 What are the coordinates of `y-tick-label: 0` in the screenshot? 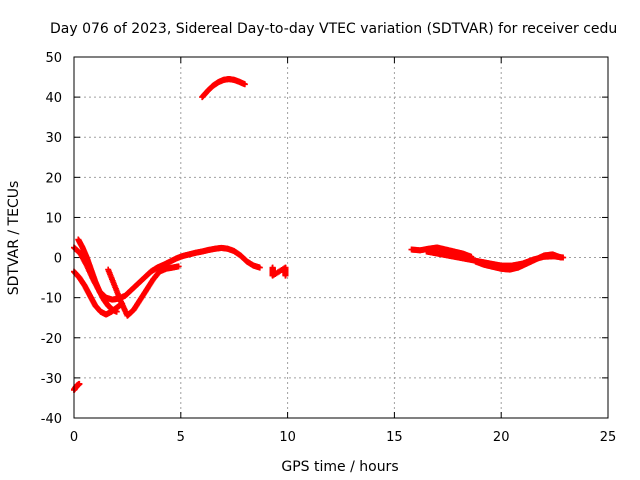 It's located at (58, 259).